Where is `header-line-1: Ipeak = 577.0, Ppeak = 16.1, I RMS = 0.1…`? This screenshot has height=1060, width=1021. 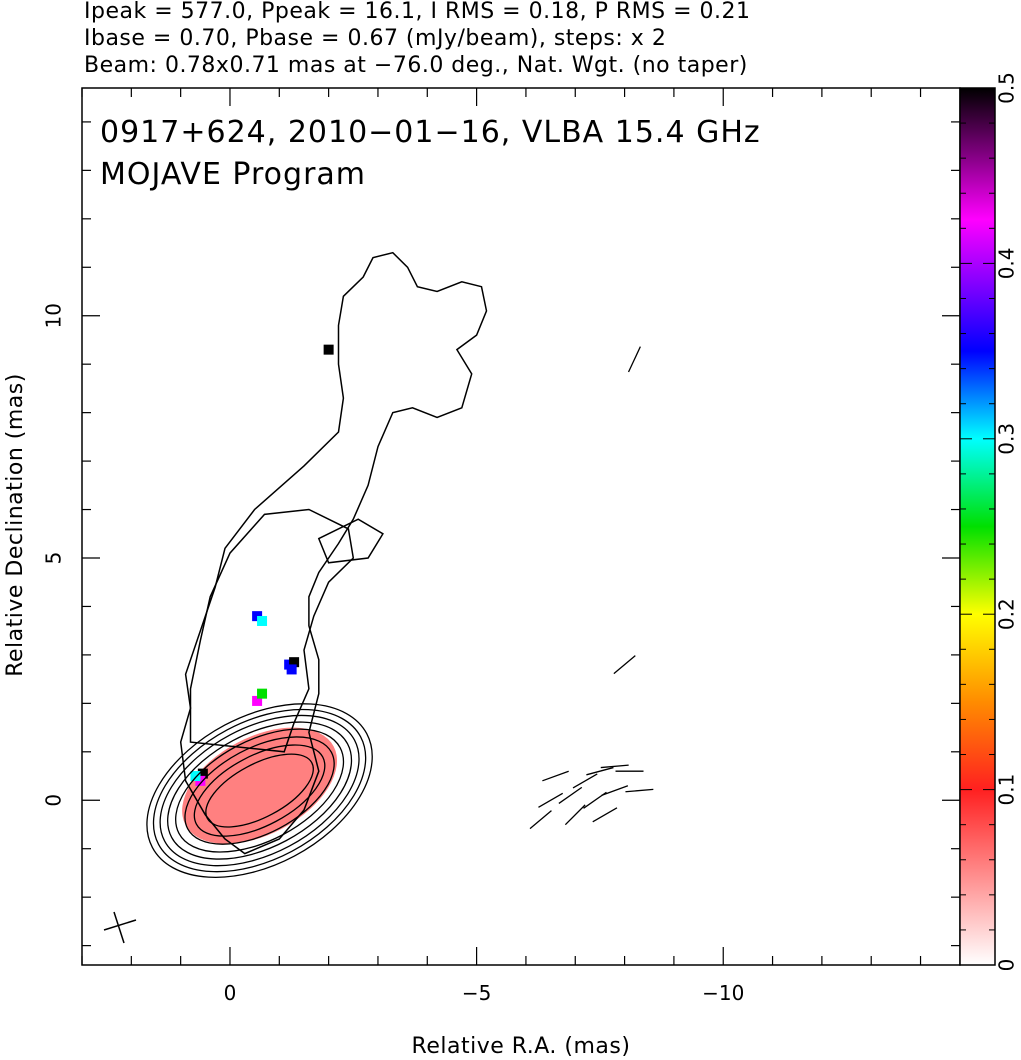
header-line-1: Ipeak = 577.0, Ppeak = 16.1, I RMS = 0.1… is located at coordinates (417, 12).